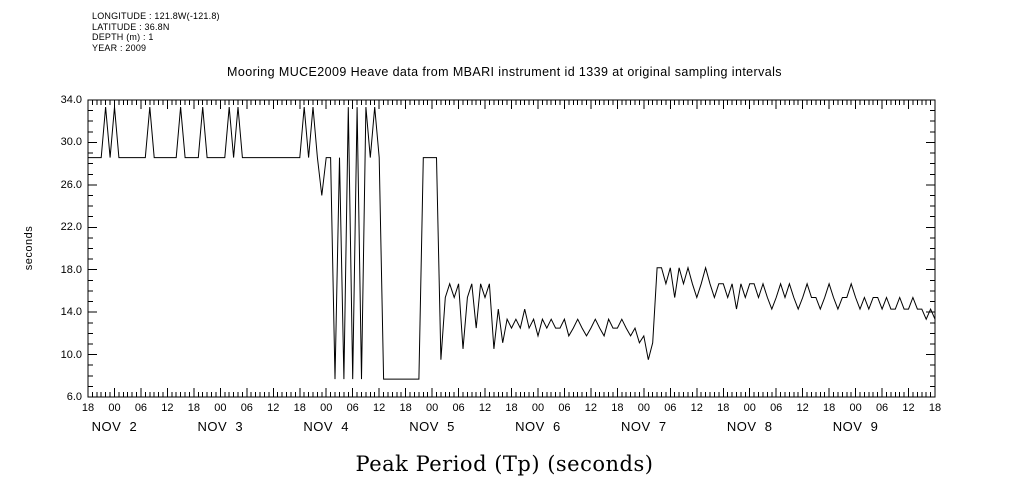 This screenshot has width=1009, height=504. What do you see at coordinates (131, 26) in the screenshot?
I see `metadata-latitude: LATITUDE : 36.8N` at bounding box center [131, 26].